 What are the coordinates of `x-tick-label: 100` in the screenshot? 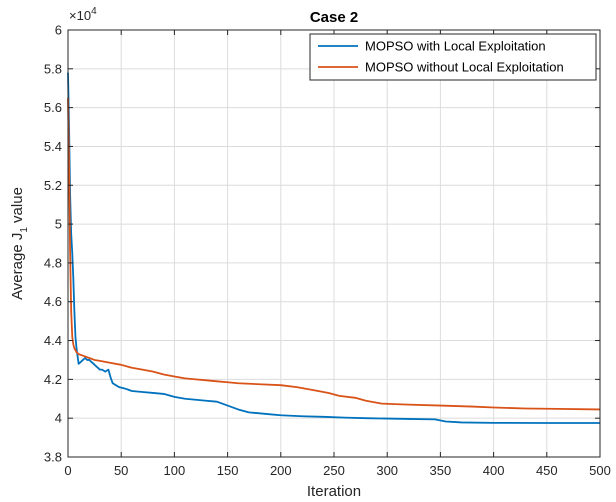 It's located at (175, 470).